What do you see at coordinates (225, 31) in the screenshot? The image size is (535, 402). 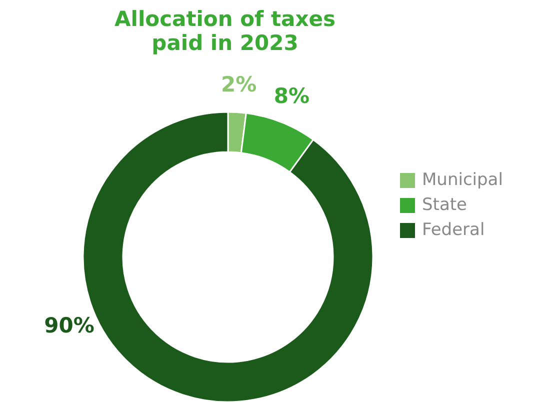 I see `chart-title: Allocation of taxes paid in 2023` at bounding box center [225, 31].